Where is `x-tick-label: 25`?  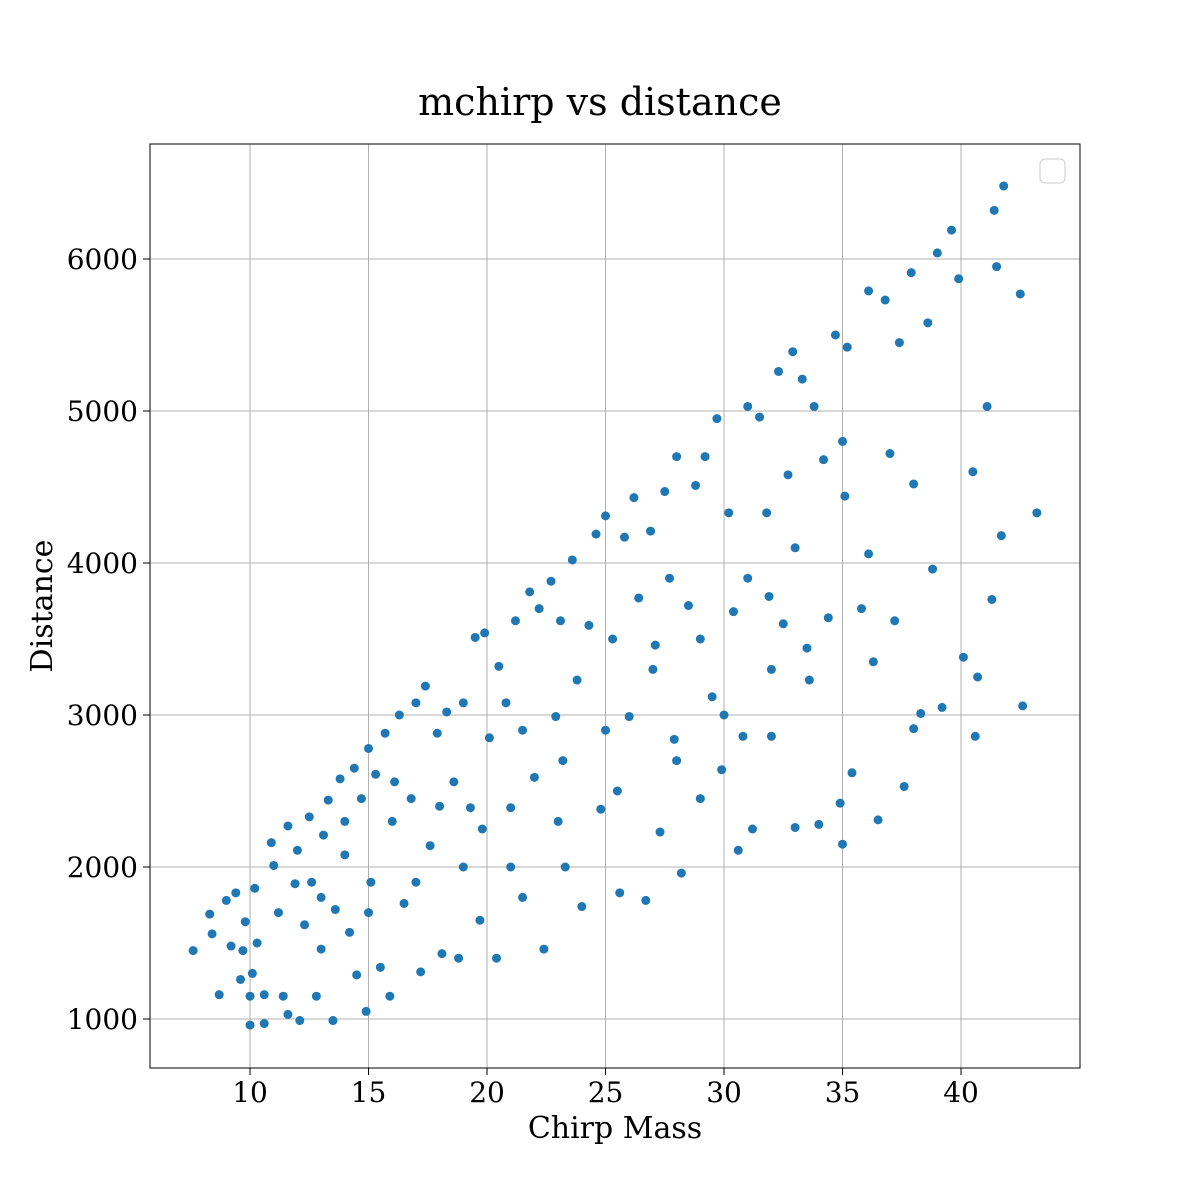
x-tick-label: 25 is located at coordinates (606, 1092).